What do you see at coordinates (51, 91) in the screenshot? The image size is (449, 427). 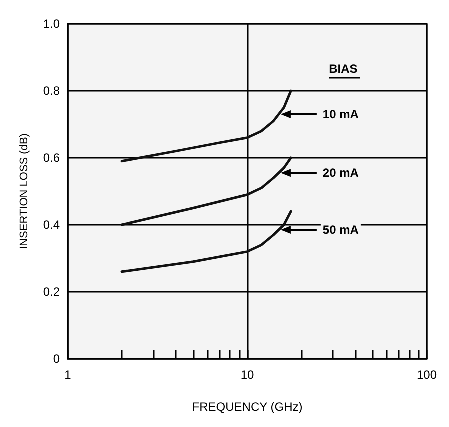 I see `y-tick-label: 0.8` at bounding box center [51, 91].